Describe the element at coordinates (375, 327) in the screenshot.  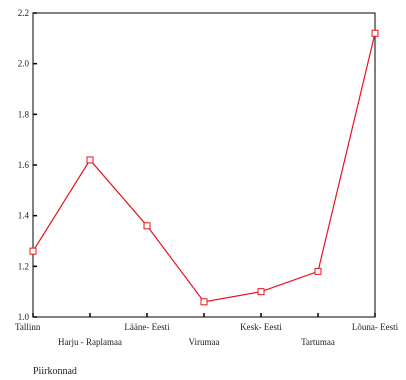
I see `x-tick-label: Lõuna- Eesti` at that location.